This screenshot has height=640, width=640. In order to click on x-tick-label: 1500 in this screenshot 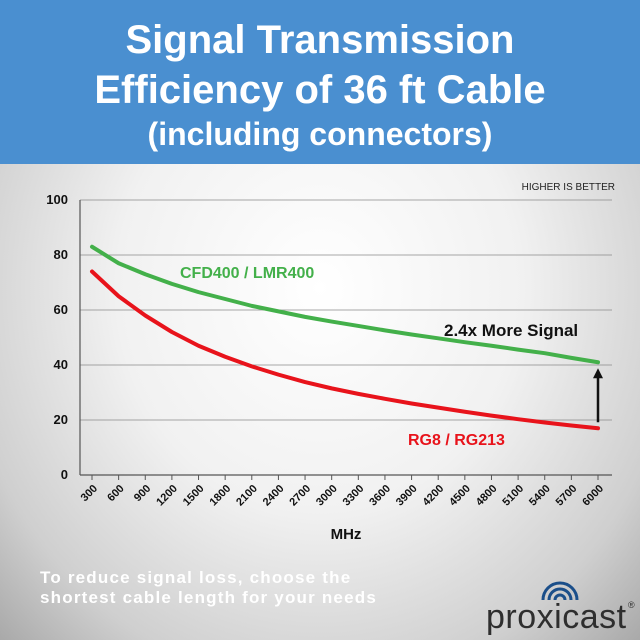, I will do `click(194, 496)`.